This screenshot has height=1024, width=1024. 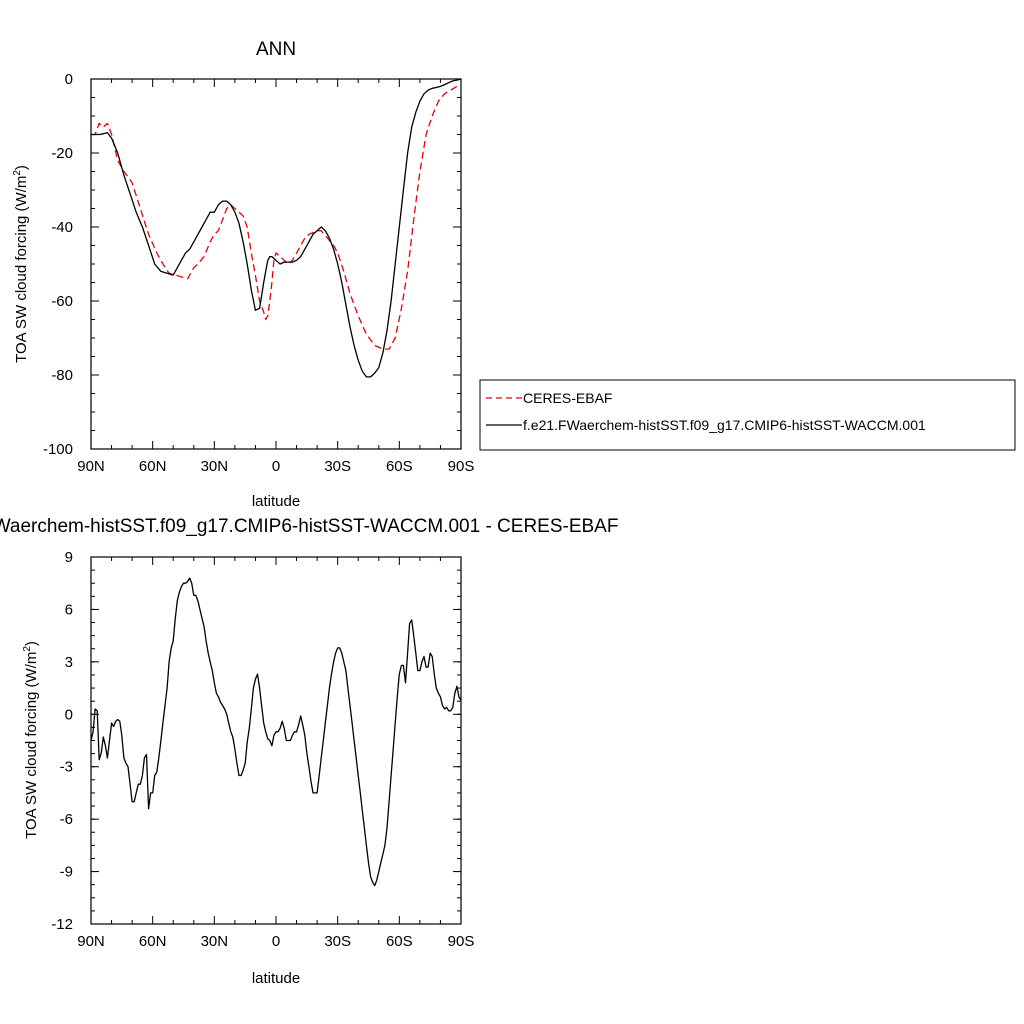 I want to click on top-series-layer, so click(x=276, y=228).